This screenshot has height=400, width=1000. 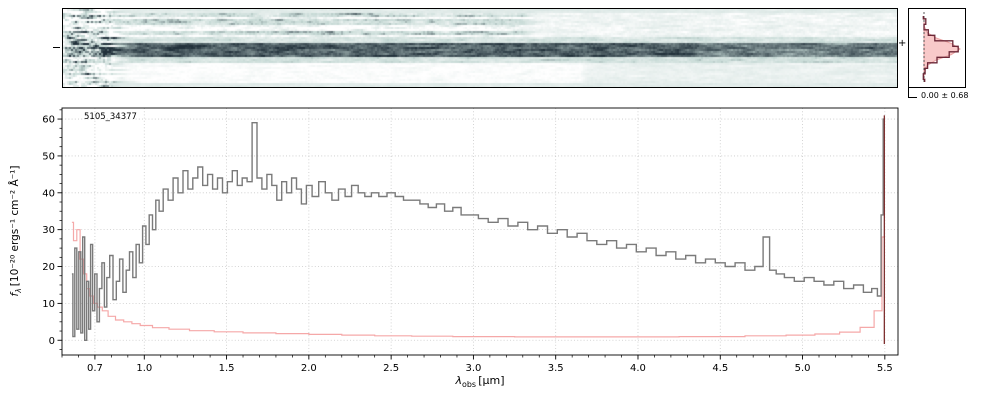 I want to click on spatial-profile-plot, so click(x=941, y=48).